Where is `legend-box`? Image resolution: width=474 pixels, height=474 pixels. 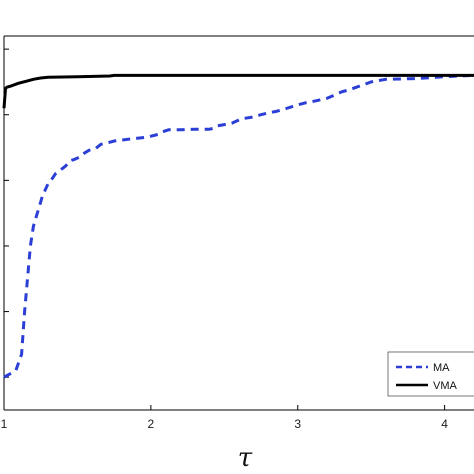 legend-box is located at coordinates (430, 374).